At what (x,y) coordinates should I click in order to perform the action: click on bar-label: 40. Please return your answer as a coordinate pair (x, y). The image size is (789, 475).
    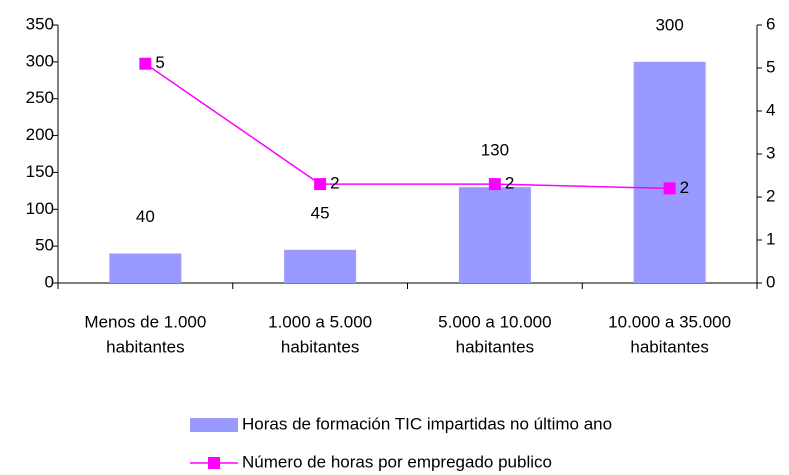
    Looking at the image, I should click on (145, 216).